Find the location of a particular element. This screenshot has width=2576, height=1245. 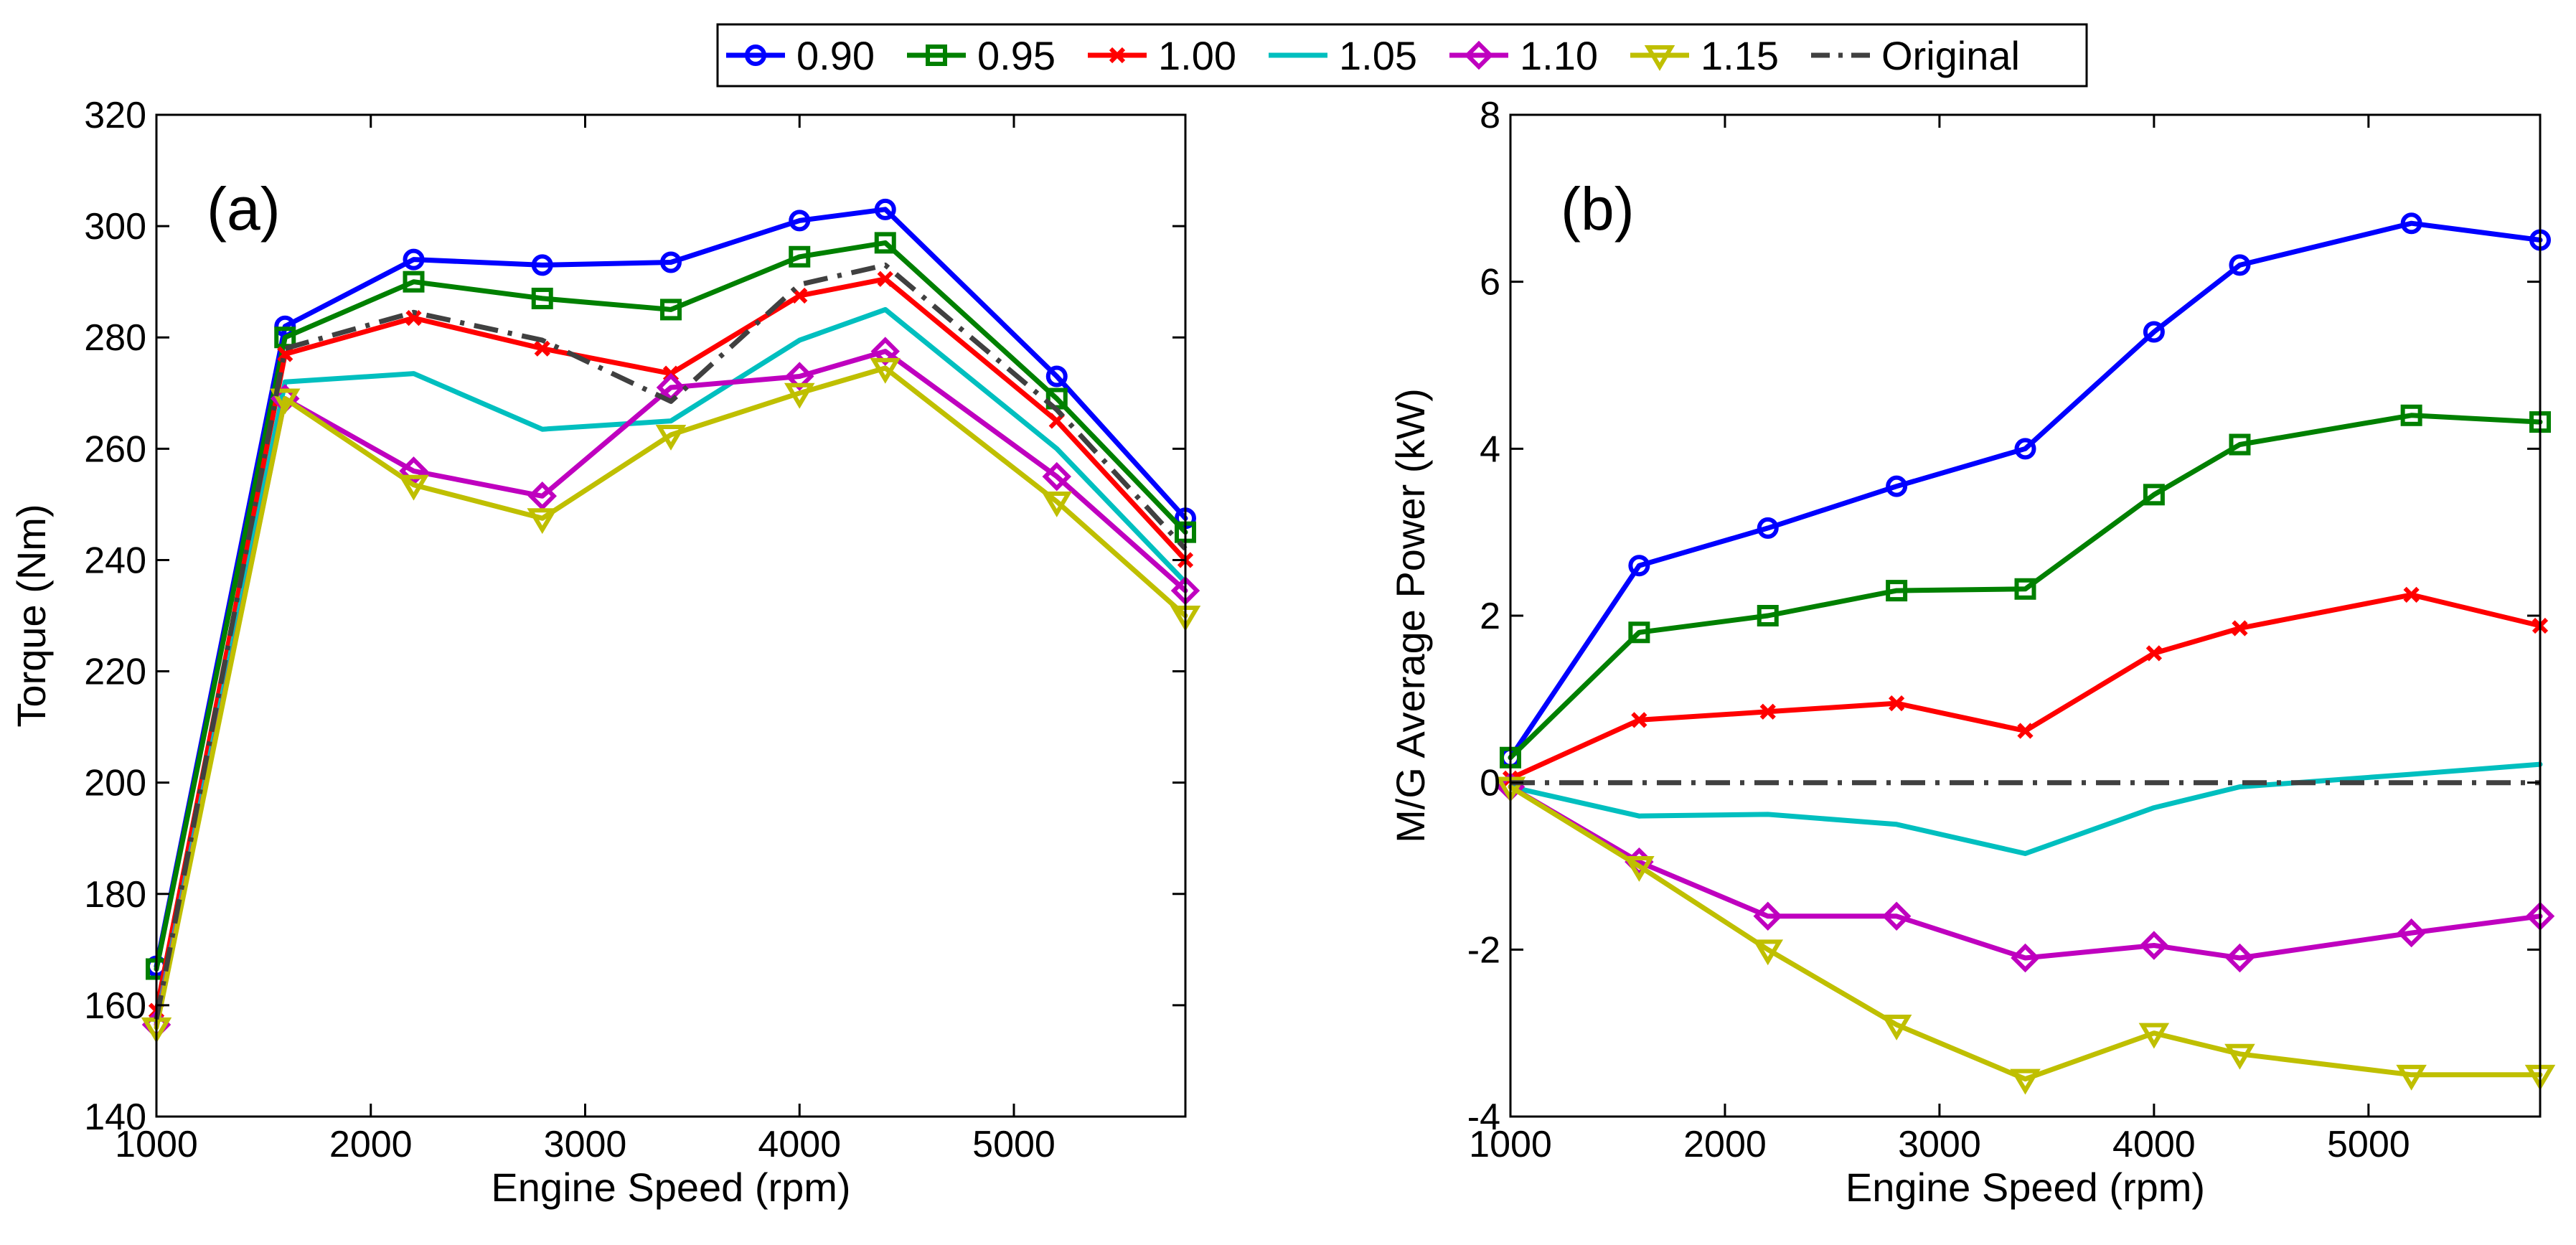

legend-label: 0.90 is located at coordinates (835, 55).